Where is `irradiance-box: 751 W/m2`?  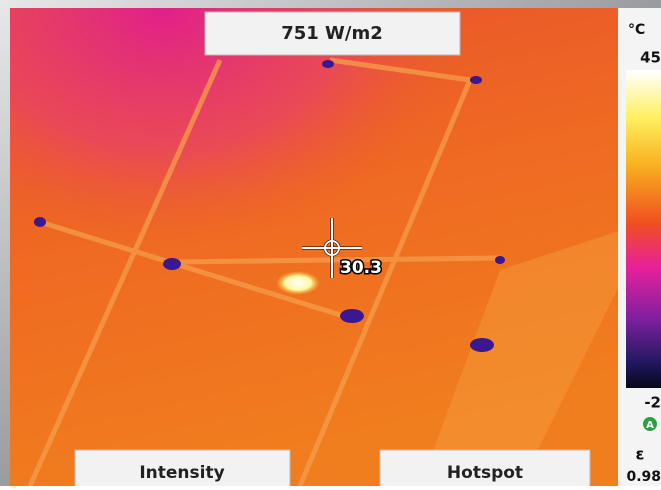 irradiance-box: 751 W/m2 is located at coordinates (332, 33).